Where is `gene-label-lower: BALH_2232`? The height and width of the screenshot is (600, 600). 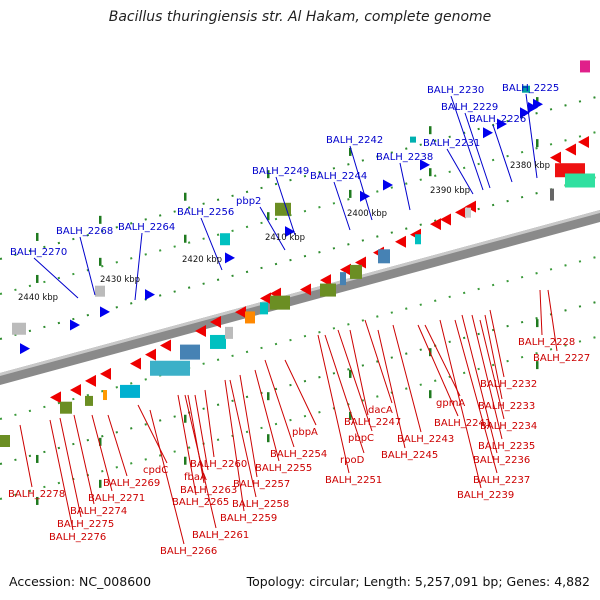
gene-label-lower: BALH_2232 is located at coordinates (508, 384).